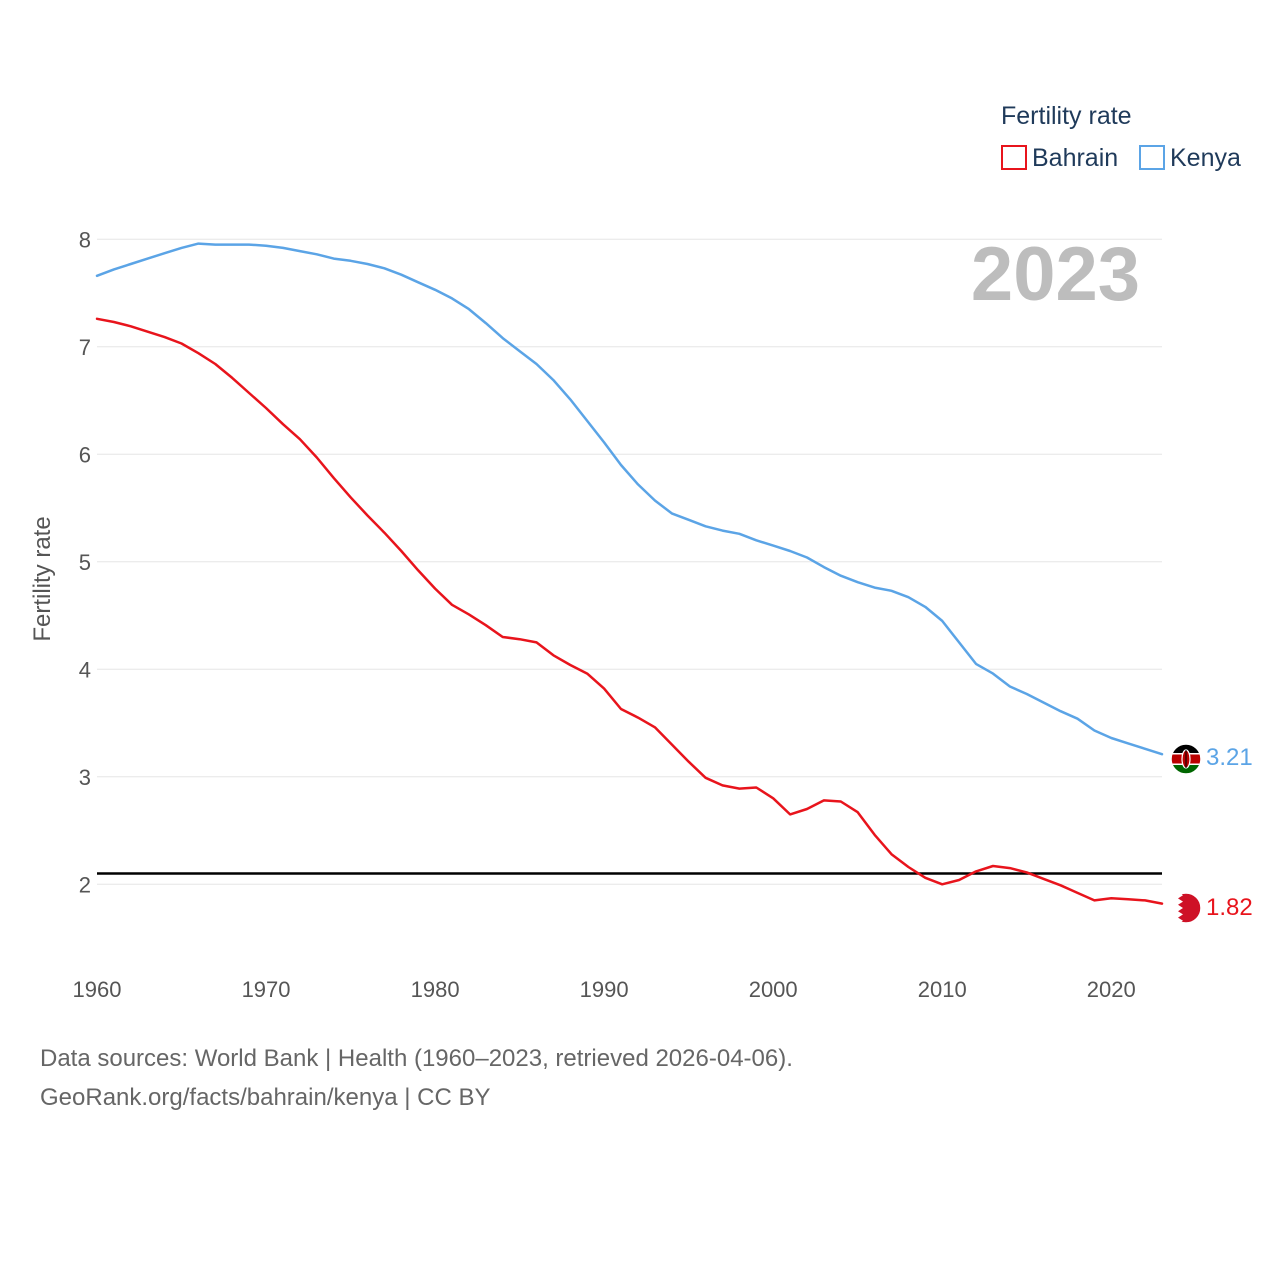 Image resolution: width=1280 pixels, height=1280 pixels. I want to click on x-tick-label: 1990, so click(604, 989).